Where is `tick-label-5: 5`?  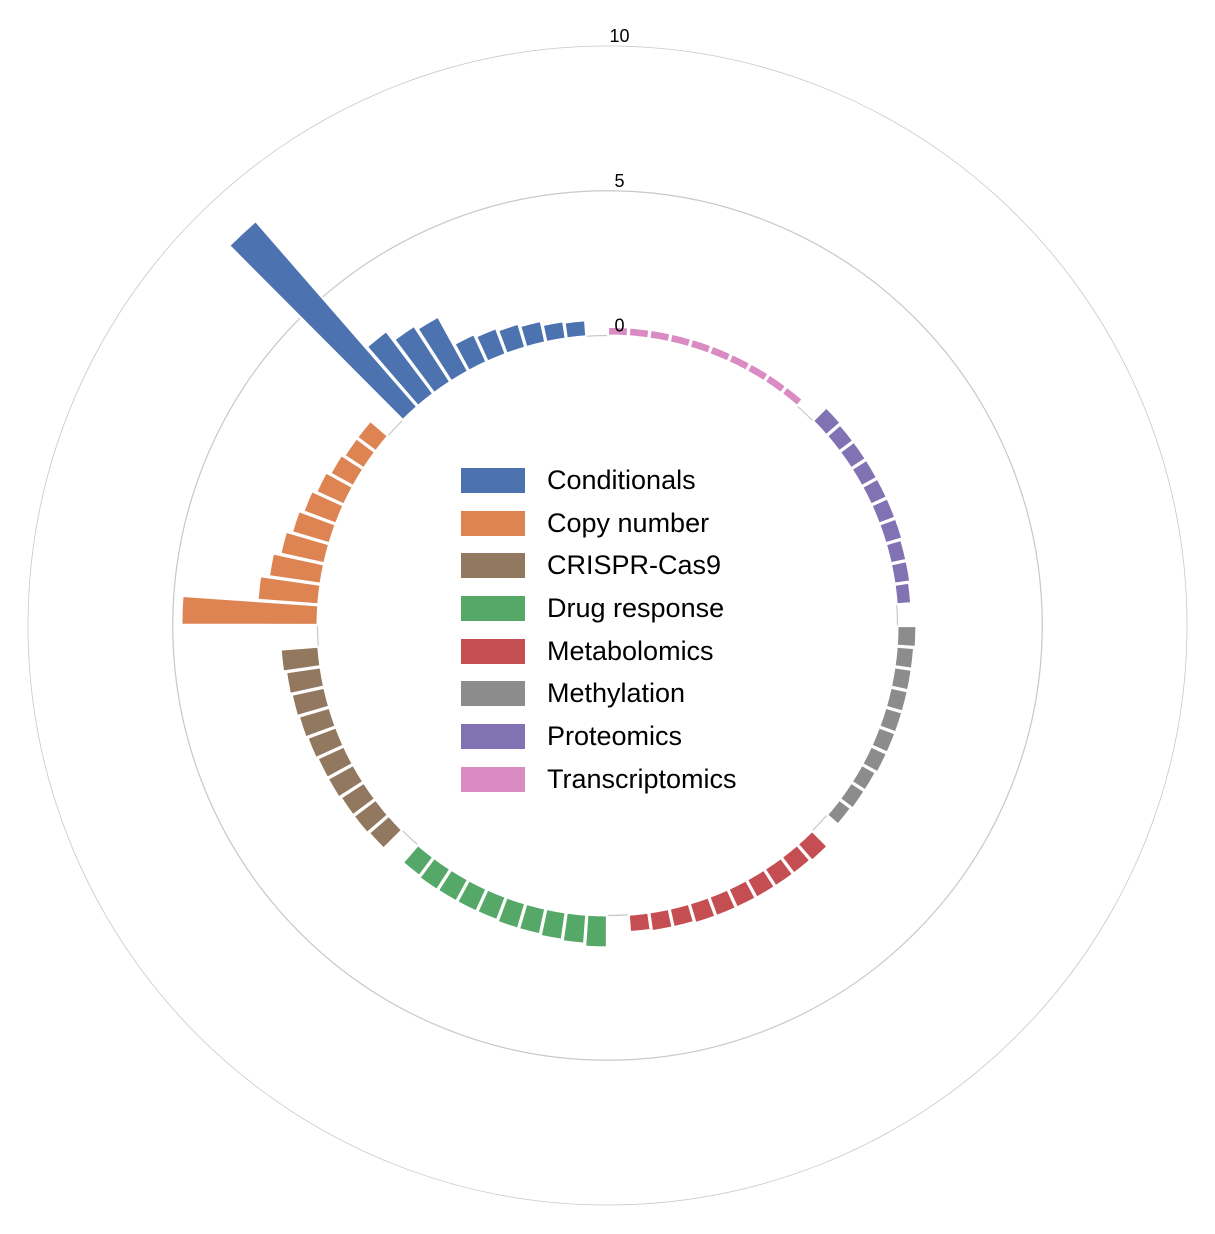 tick-label-5: 5 is located at coordinates (619, 181).